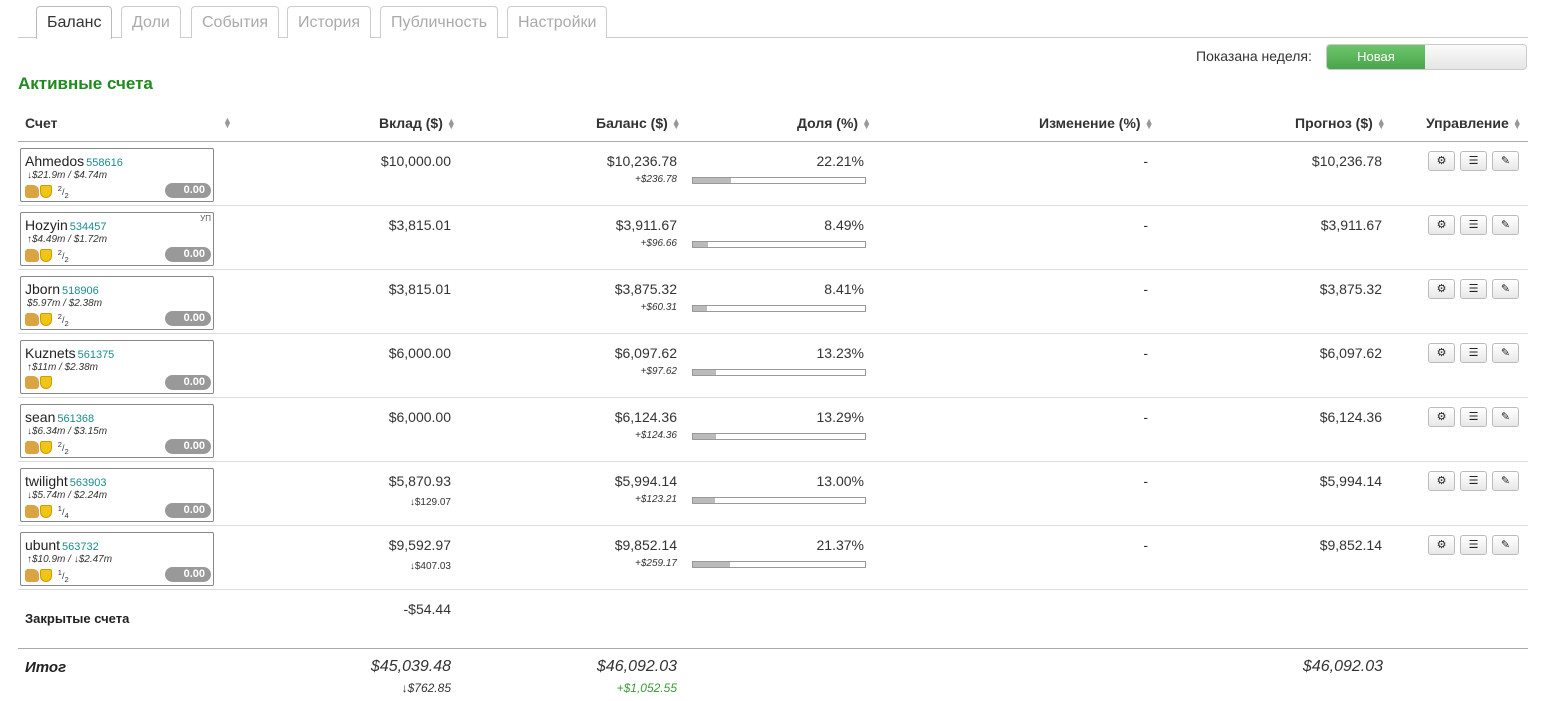 The height and width of the screenshot is (701, 1564). I want to click on balance-value: $5,994.14, so click(645, 481).